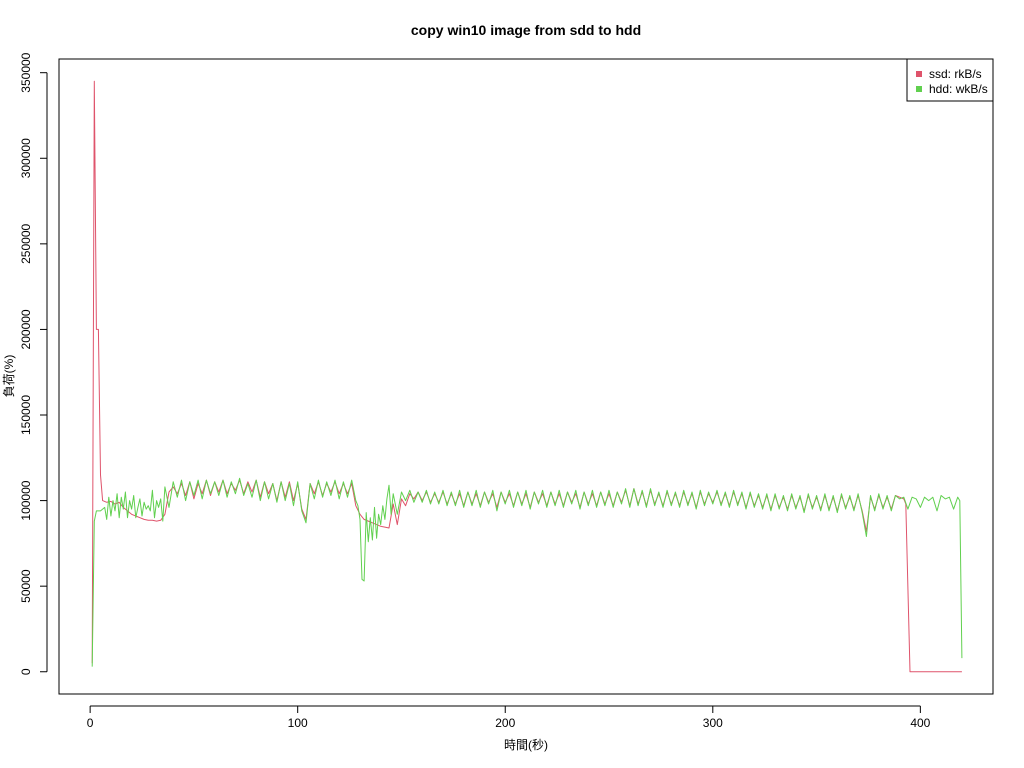  I want to click on chart-title: copy win10 image from sdd to hdd, so click(526, 30).